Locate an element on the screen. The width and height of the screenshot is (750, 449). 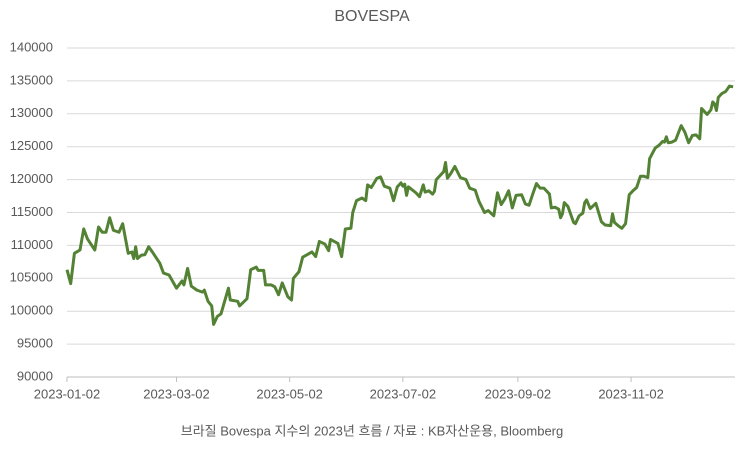
x-tick-label: 2023-11-02 is located at coordinates (631, 393).